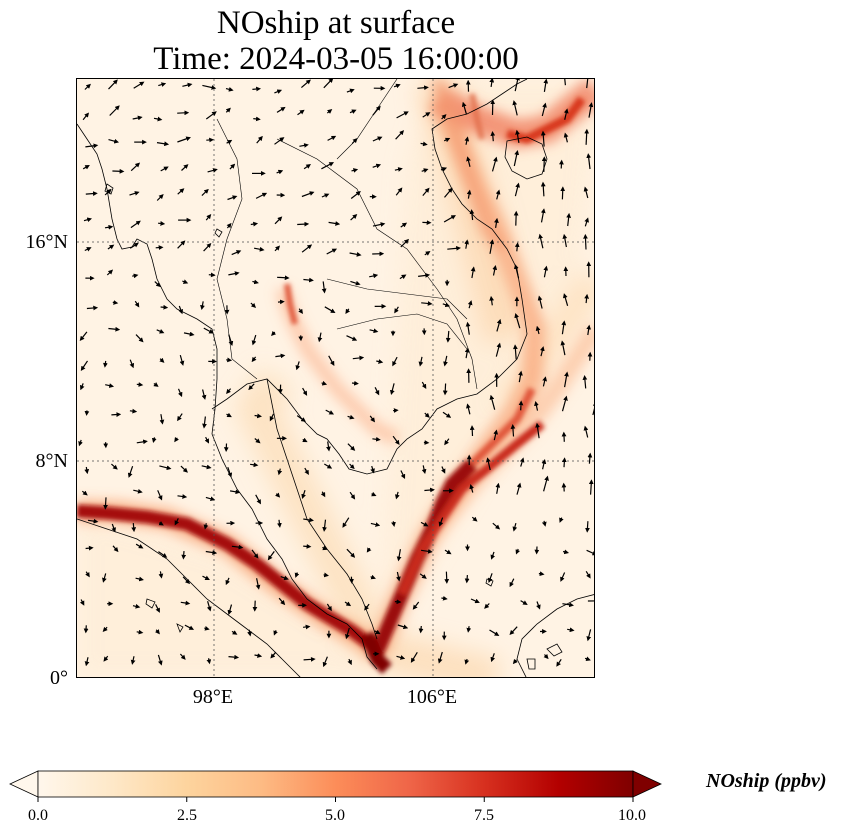 Image resolution: width=842 pixels, height=836 pixels. I want to click on lon-label-98E: 98°E, so click(213, 697).